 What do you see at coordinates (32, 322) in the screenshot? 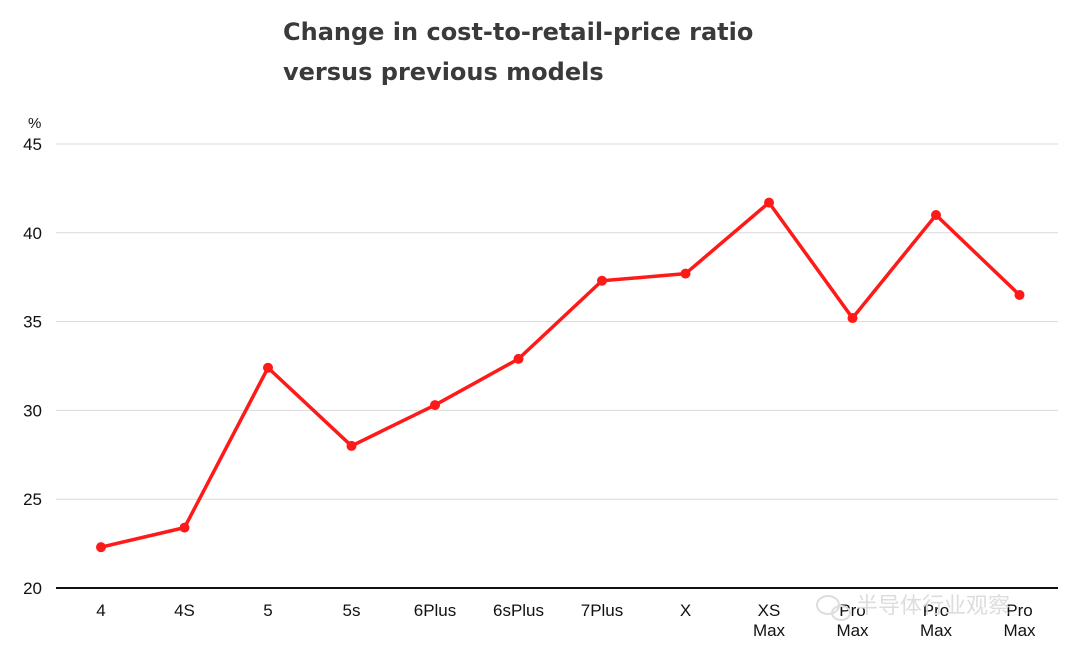
I see `y-tick-label: 35` at bounding box center [32, 322].